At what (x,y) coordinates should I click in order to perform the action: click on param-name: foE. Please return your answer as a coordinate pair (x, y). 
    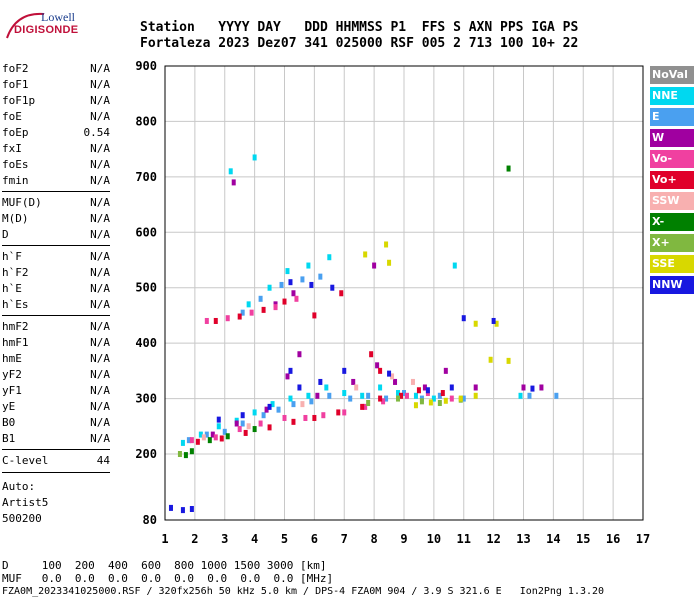
    Looking at the image, I should click on (12, 116).